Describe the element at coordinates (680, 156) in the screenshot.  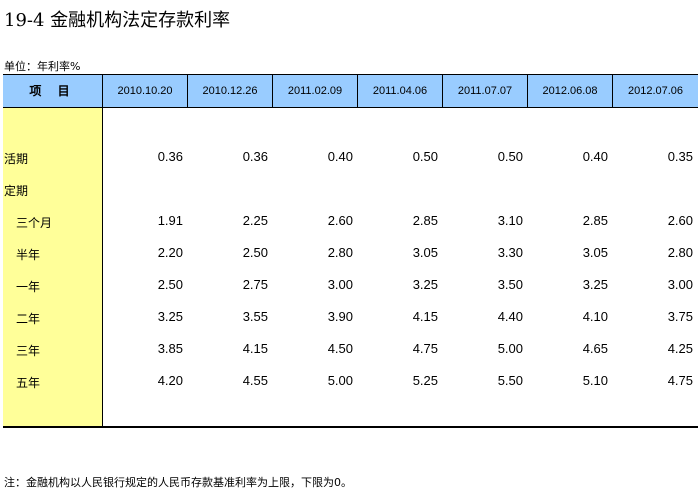
I see `table-cell: 0.35` at that location.